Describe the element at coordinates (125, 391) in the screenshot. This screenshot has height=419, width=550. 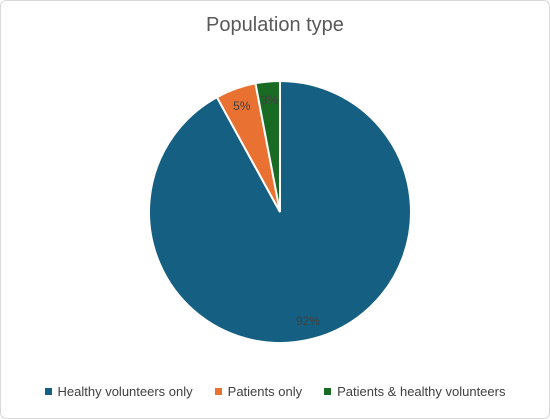
I see `legend-label-healthy-volunteers: Healthy volunteers only` at that location.